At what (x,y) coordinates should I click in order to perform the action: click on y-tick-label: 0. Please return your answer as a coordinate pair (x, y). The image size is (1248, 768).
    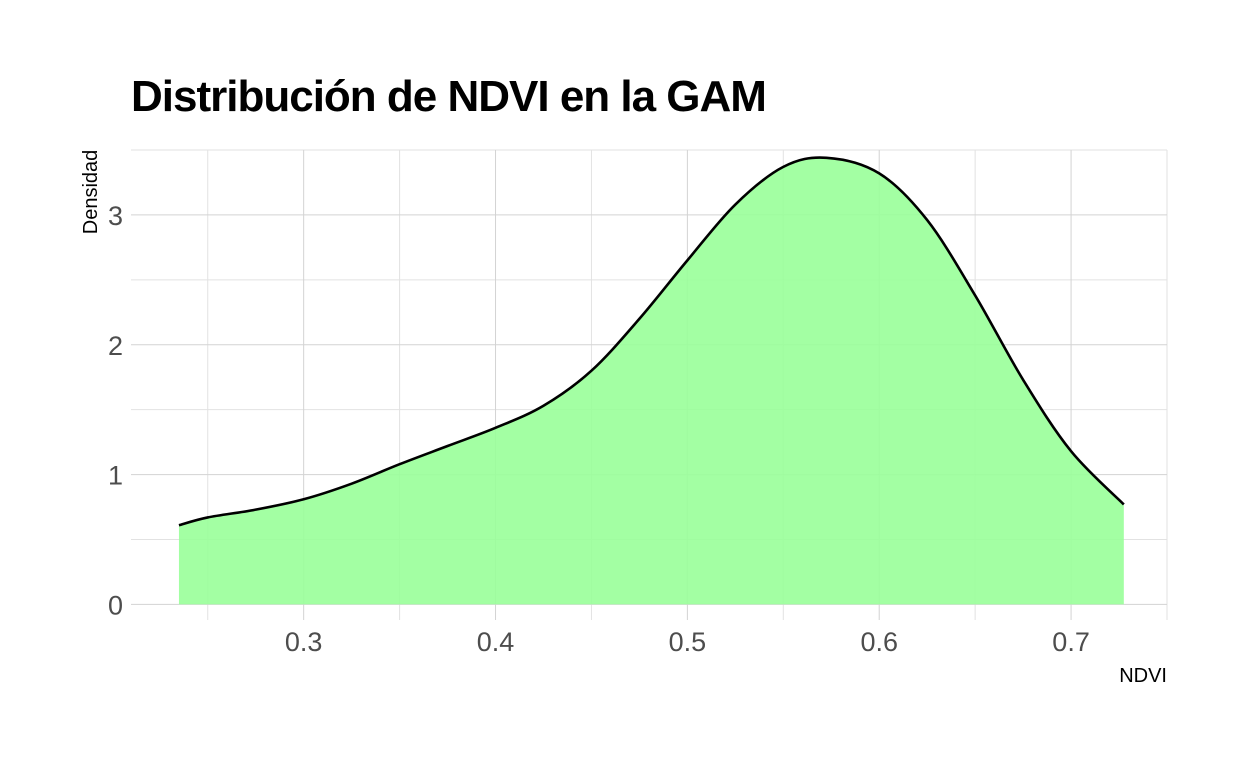
    Looking at the image, I should click on (115, 605).